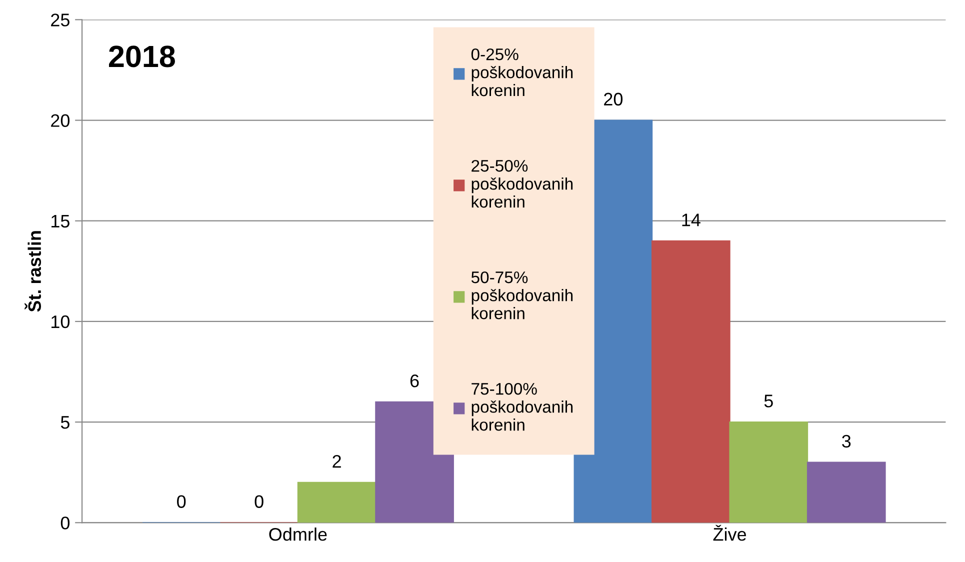 This screenshot has width=965, height=562. I want to click on x-tick-label: Žive, so click(729, 532).